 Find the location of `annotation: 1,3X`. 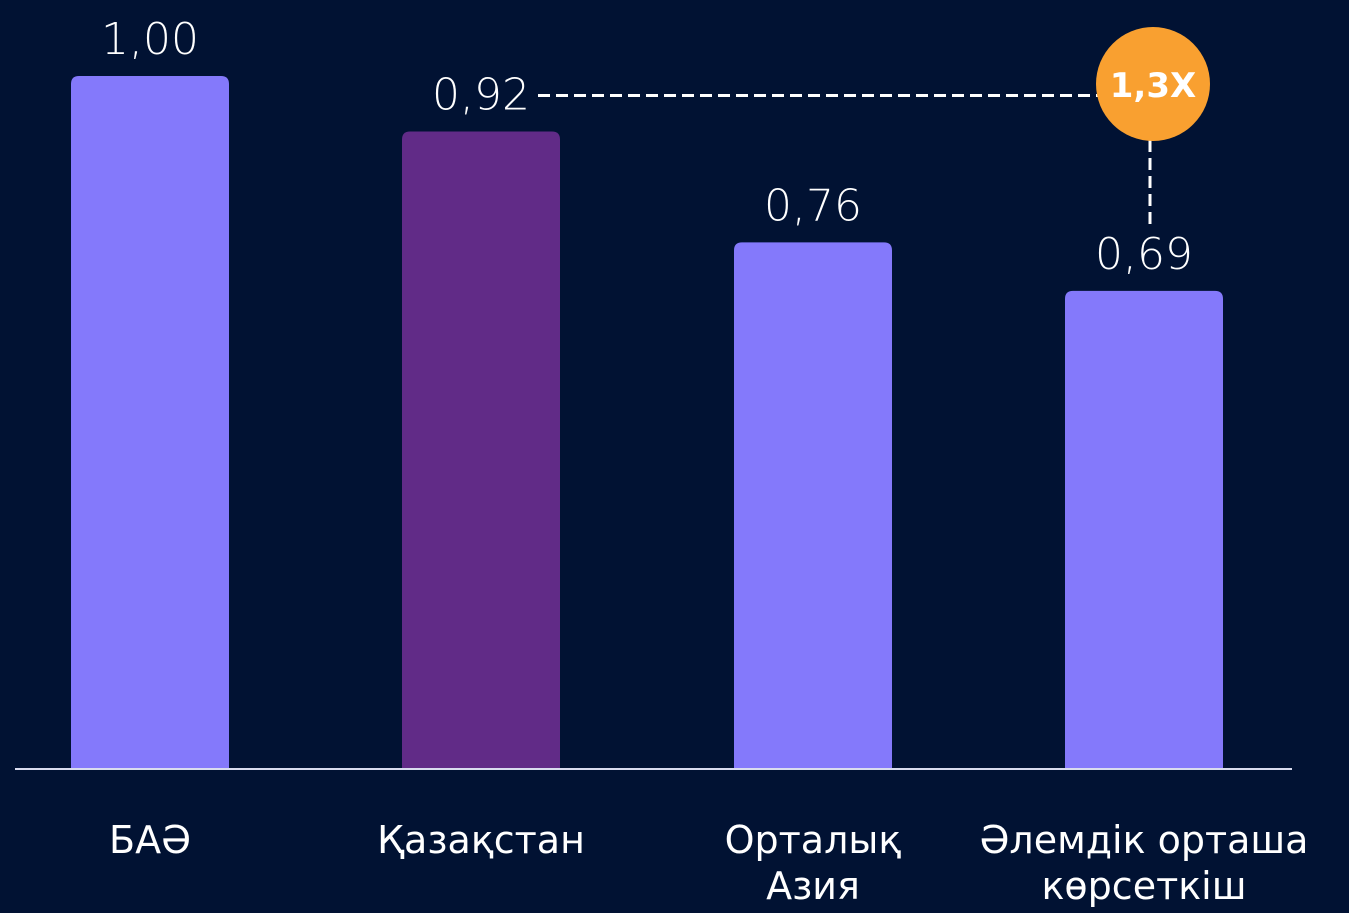

annotation: 1,3X is located at coordinates (1153, 86).